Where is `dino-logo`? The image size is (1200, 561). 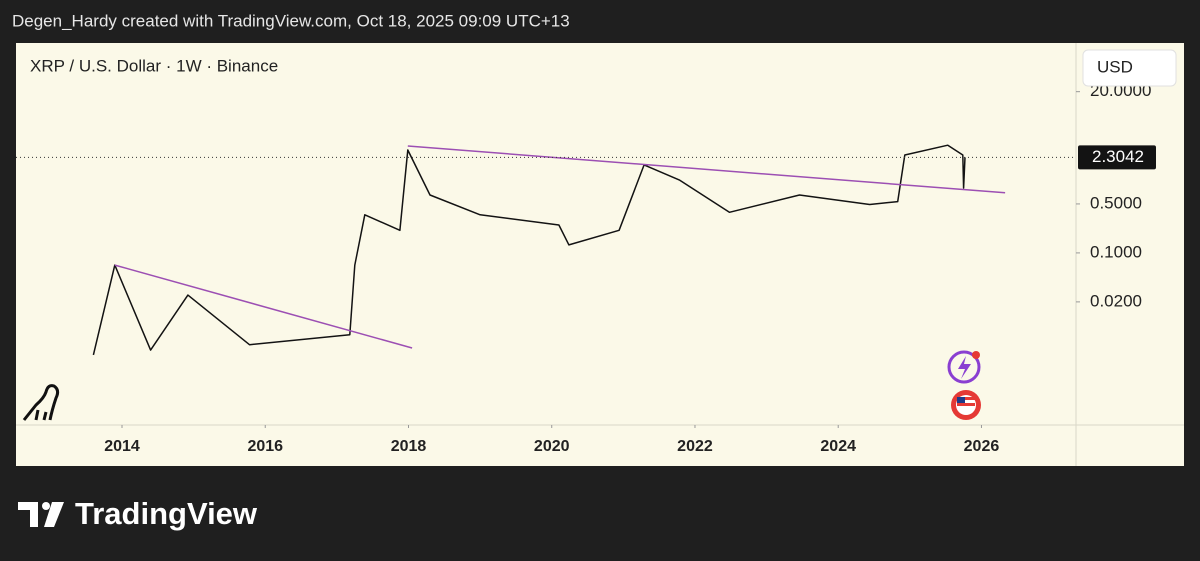 dino-logo is located at coordinates (41, 402).